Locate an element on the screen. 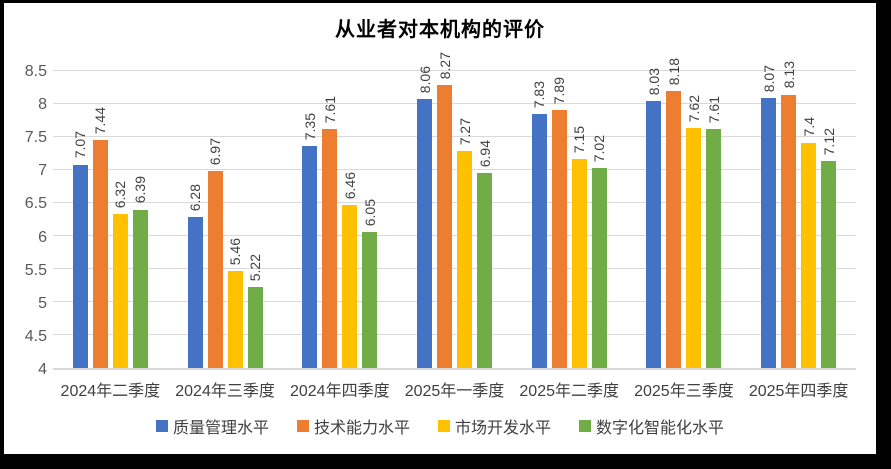  bar-data-label: 8.18 is located at coordinates (673, 71).